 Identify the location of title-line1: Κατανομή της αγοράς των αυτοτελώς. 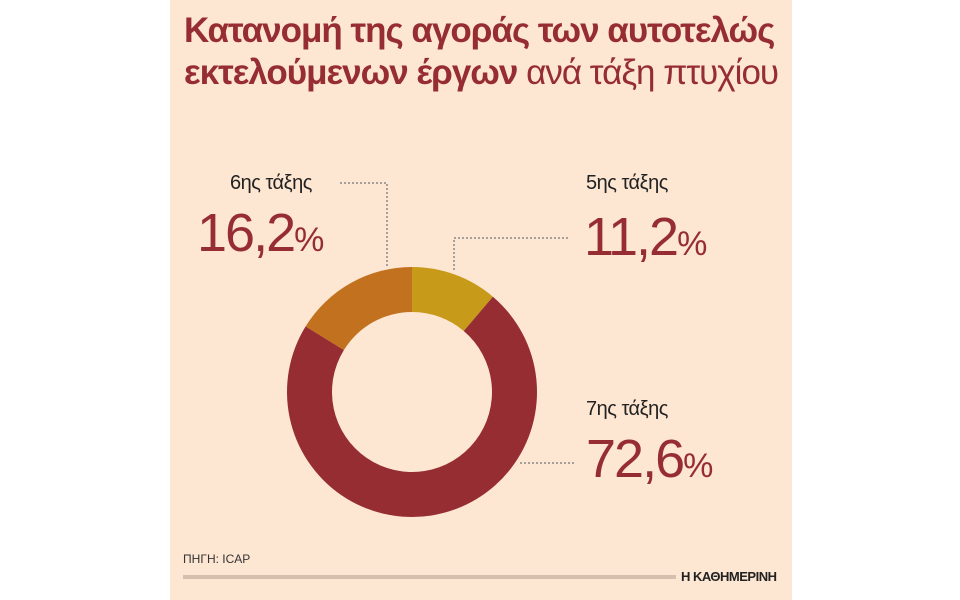
(479, 30).